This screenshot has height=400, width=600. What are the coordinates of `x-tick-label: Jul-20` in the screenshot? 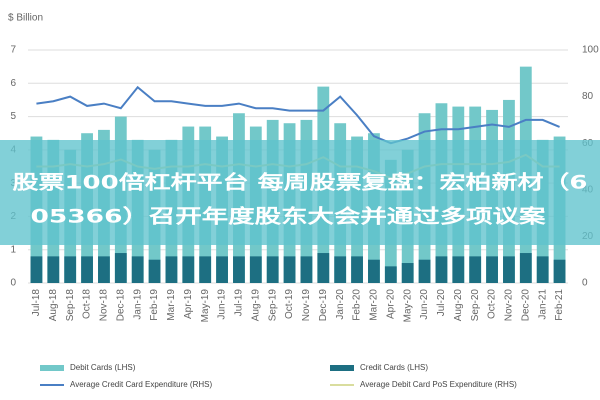 It's located at (441, 303).